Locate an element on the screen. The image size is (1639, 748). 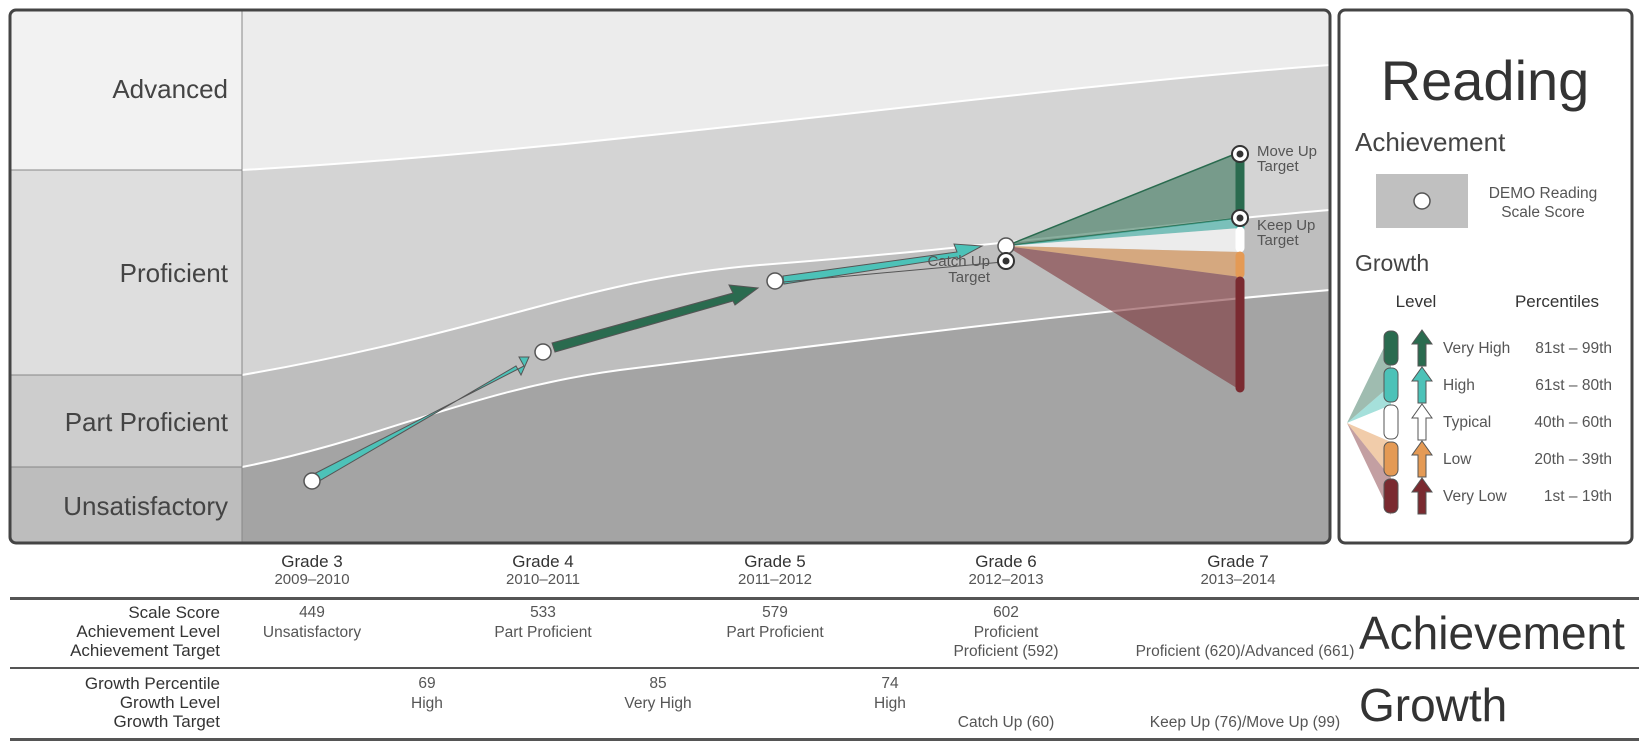
keep-up-target-marker is located at coordinates (1240, 218).